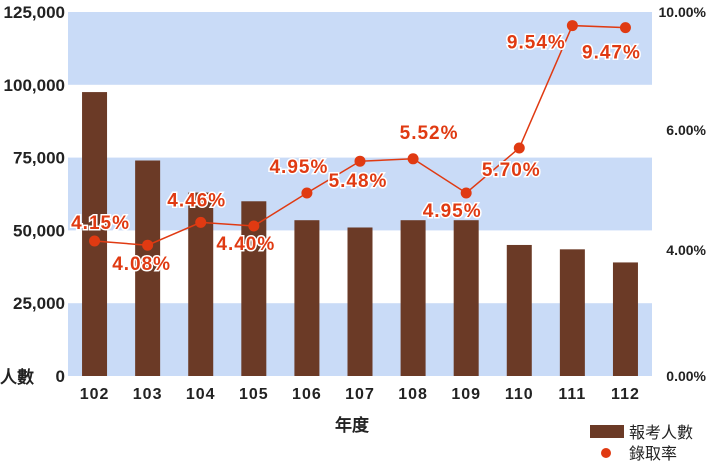 Image resolution: width=708 pixels, height=463 pixels. I want to click on y-right-tick: 10.00%, so click(683, 12).